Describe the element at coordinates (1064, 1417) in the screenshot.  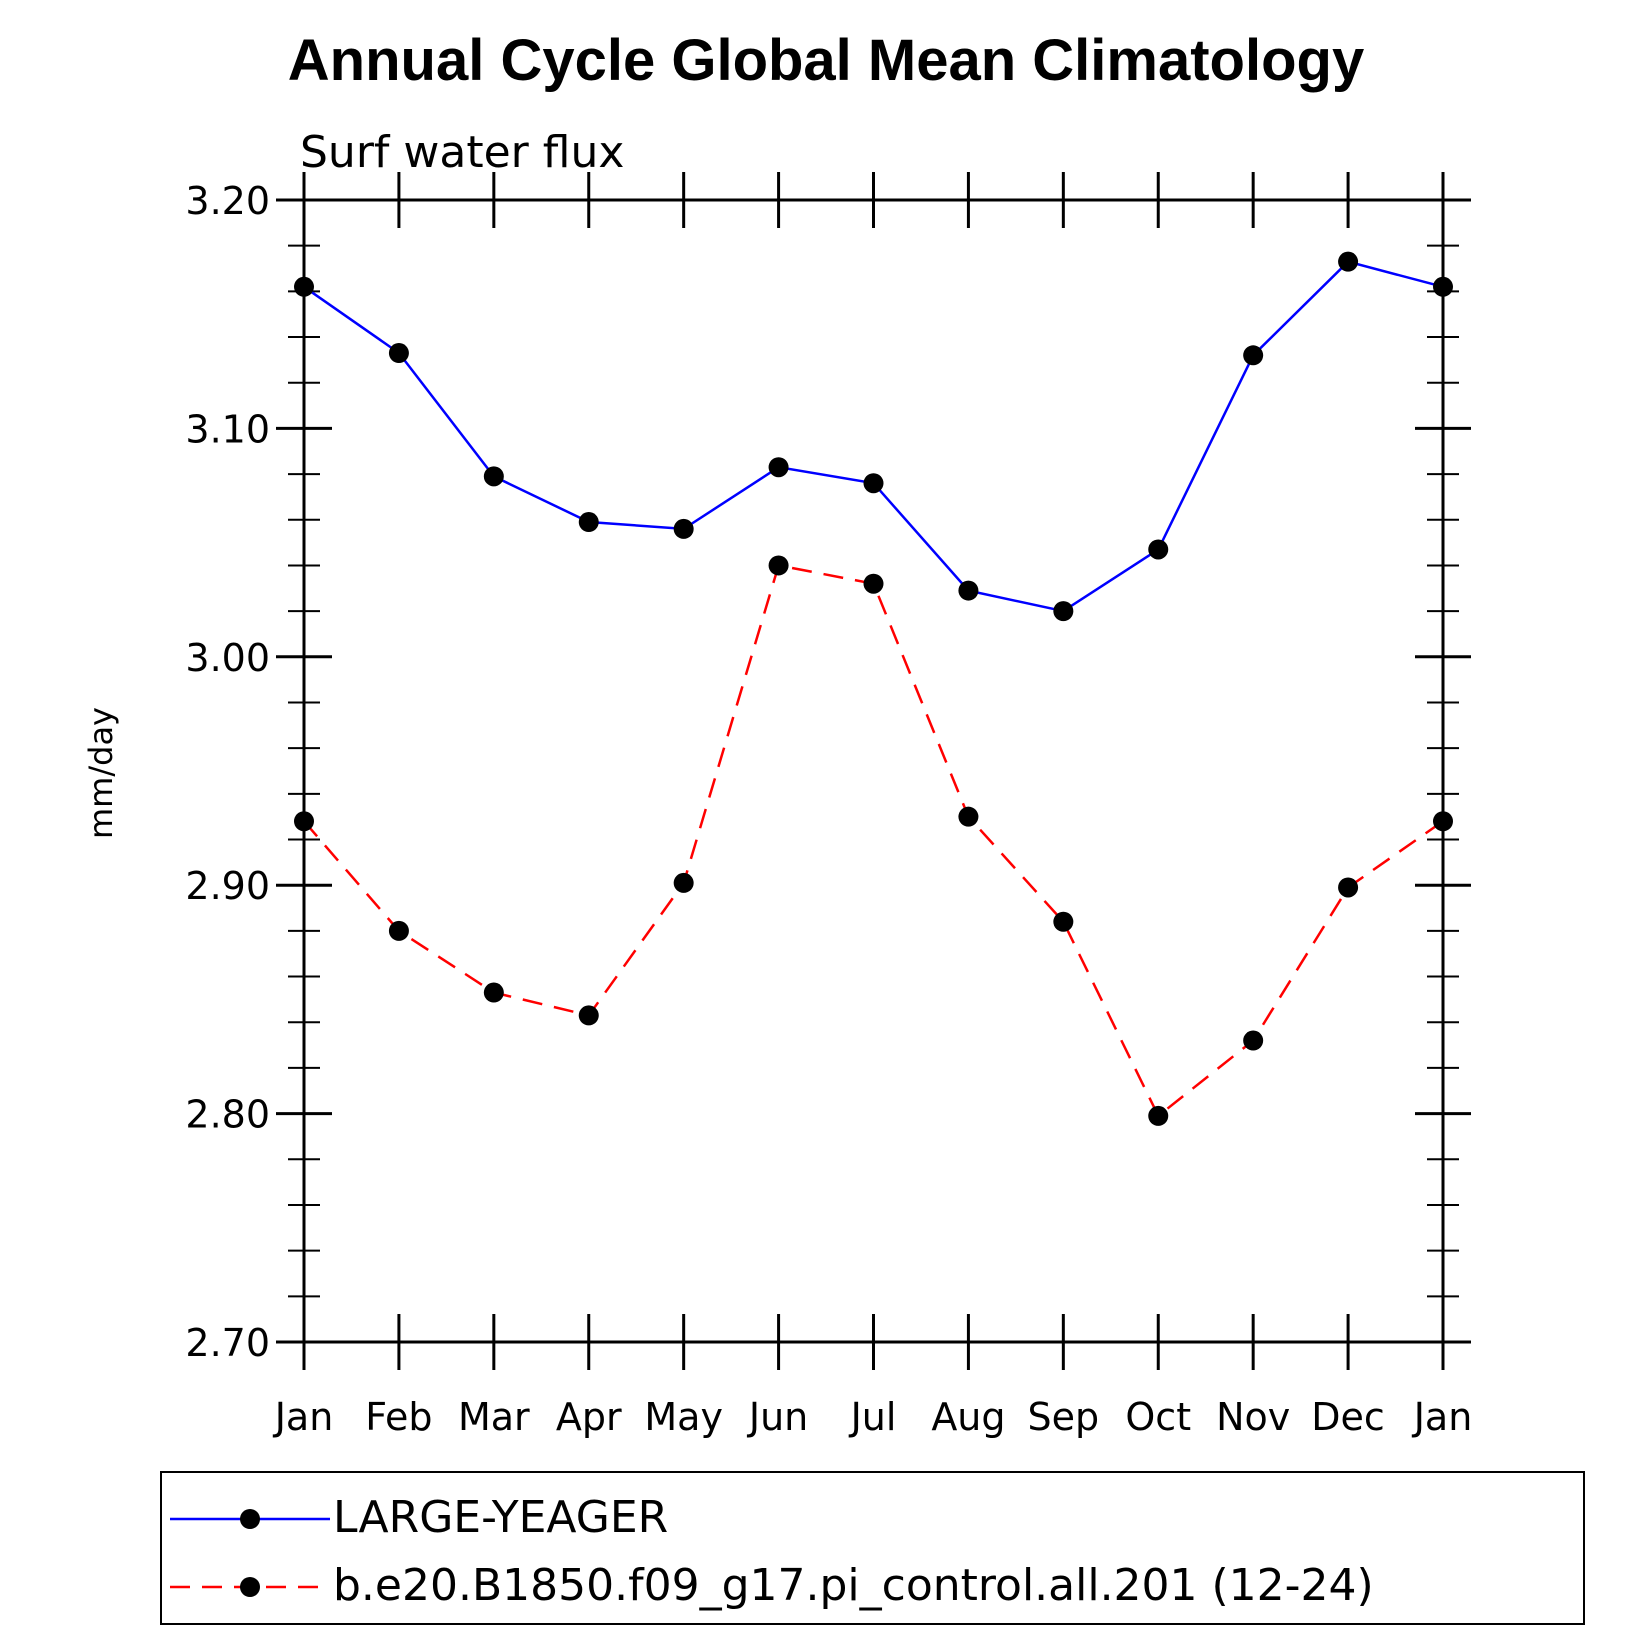
I see `x-tick-label: Sep` at that location.